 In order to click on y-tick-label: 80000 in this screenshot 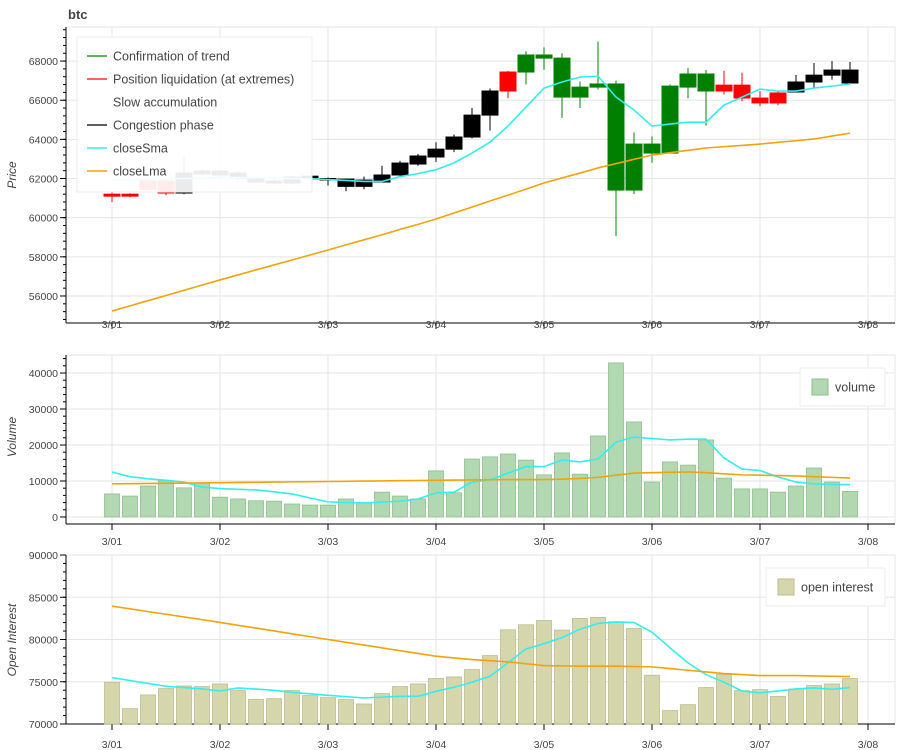, I will do `click(43, 641)`.